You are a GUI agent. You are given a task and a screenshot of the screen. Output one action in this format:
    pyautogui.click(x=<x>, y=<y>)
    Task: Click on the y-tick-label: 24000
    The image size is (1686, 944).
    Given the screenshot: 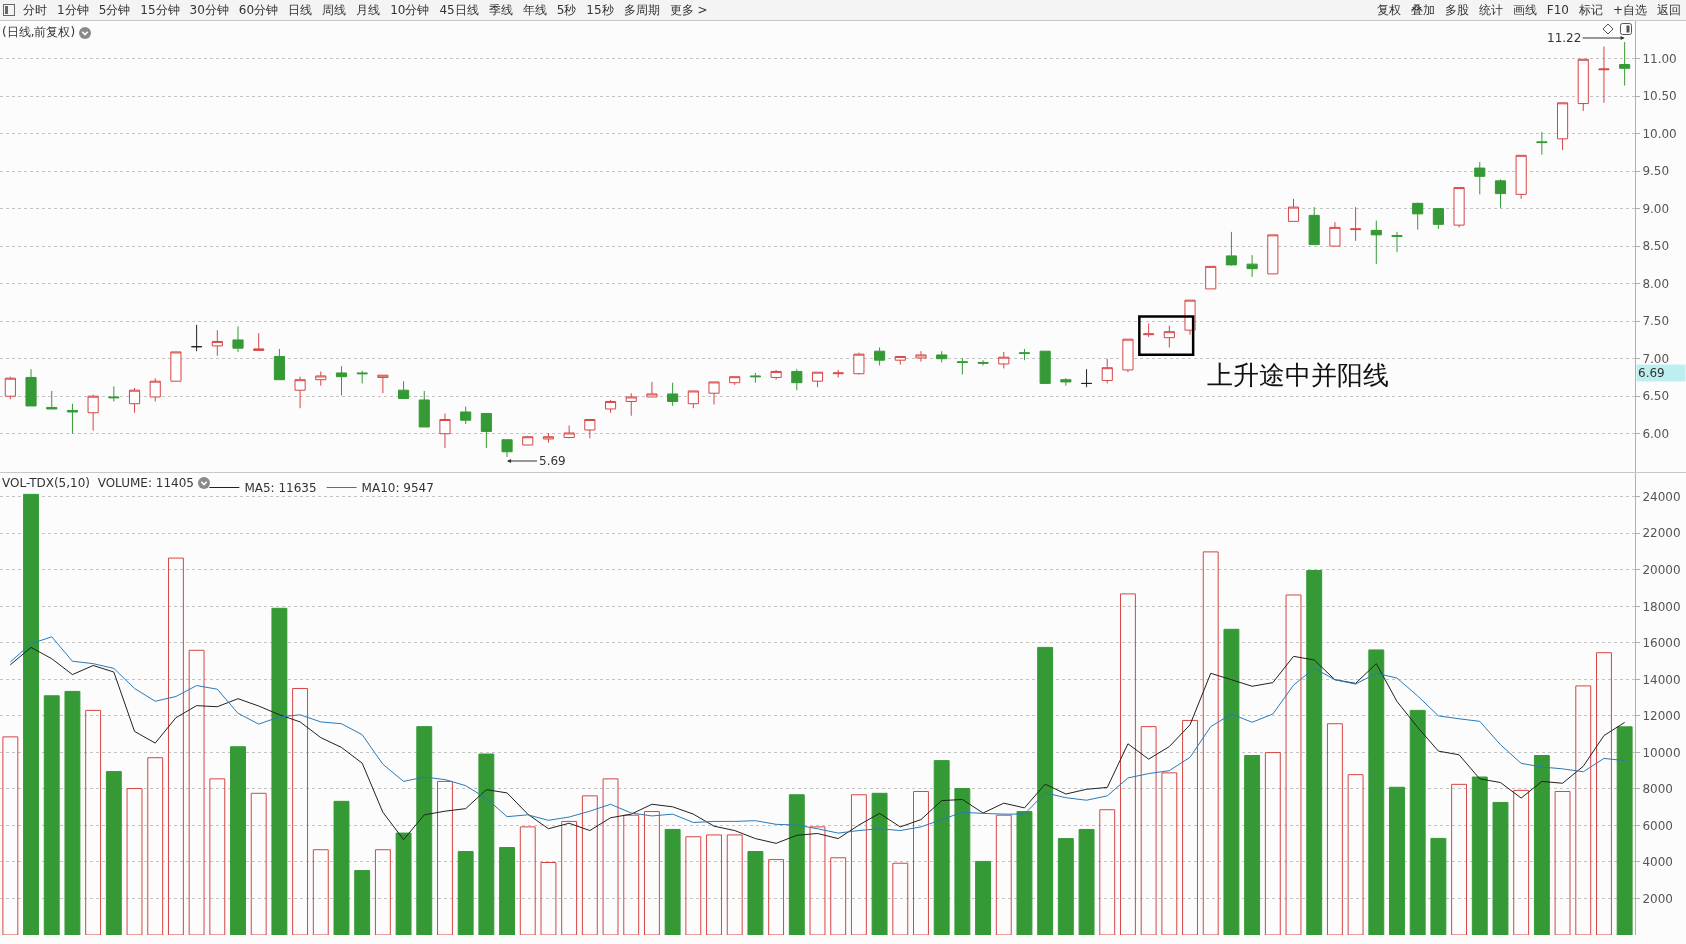 What is the action you would take?
    pyautogui.click(x=1661, y=496)
    